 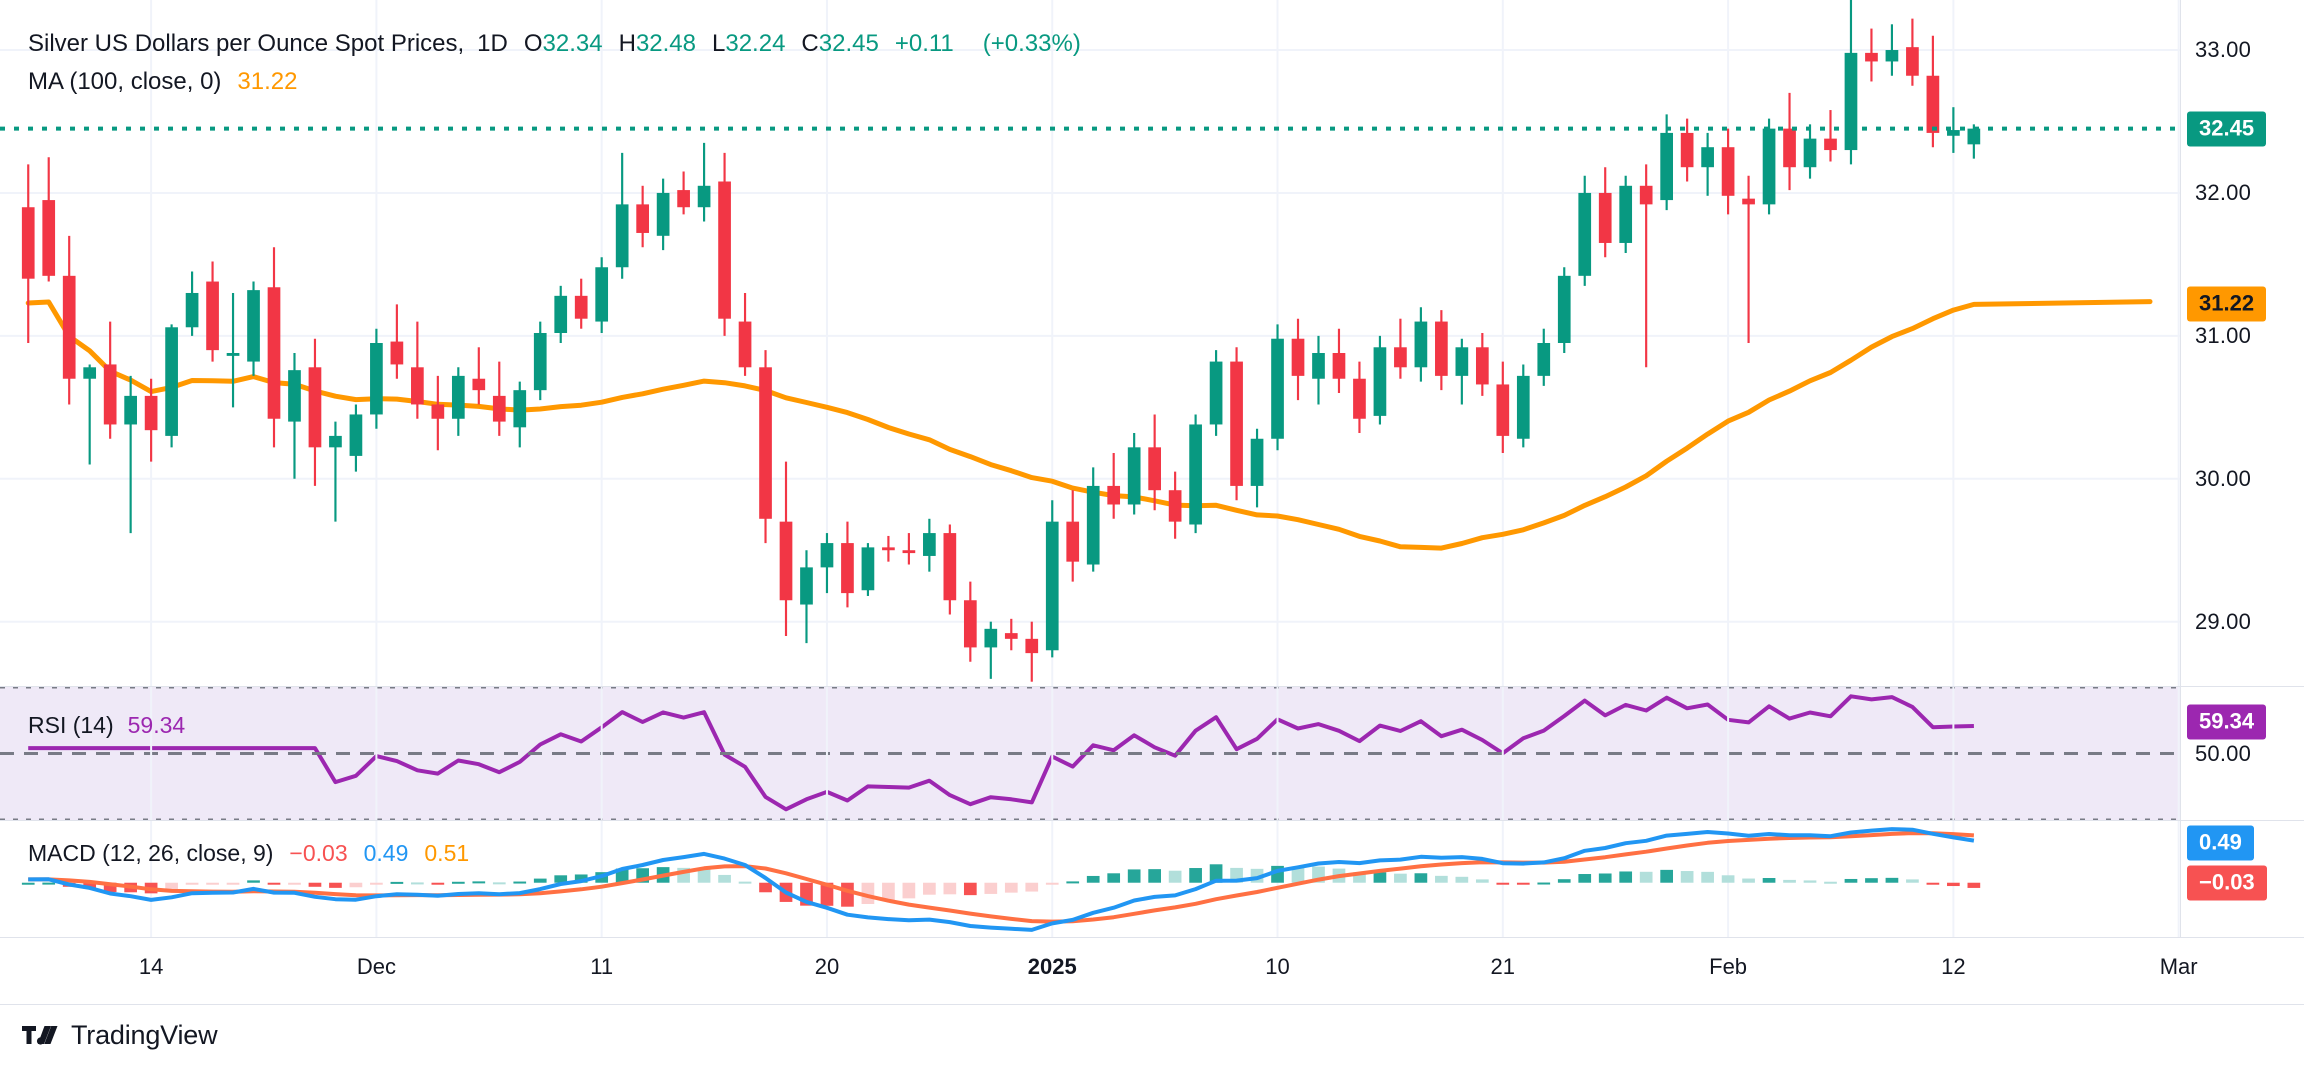 I want to click on rsi-plot-area, so click(x=1090, y=753).